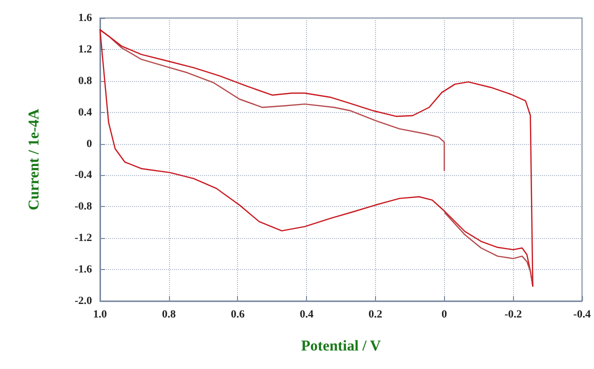  I want to click on x-axis-title: Potential / V, so click(341, 346).